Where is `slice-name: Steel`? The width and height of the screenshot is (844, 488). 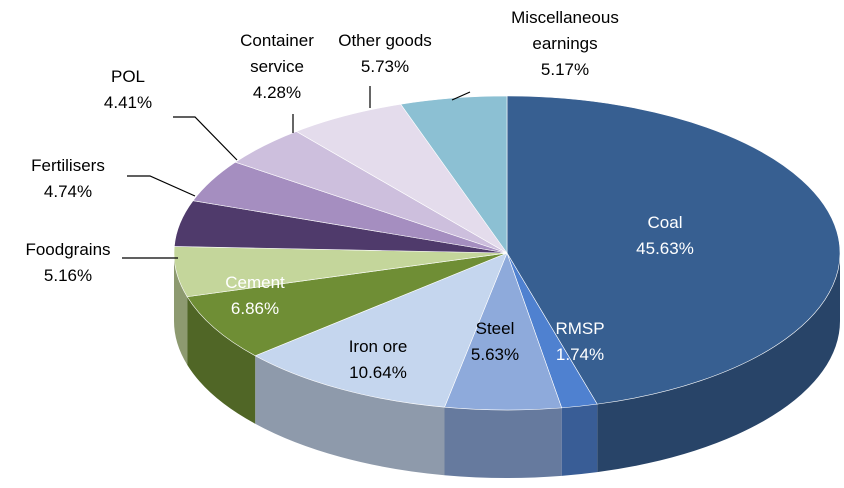 slice-name: Steel is located at coordinates (495, 328).